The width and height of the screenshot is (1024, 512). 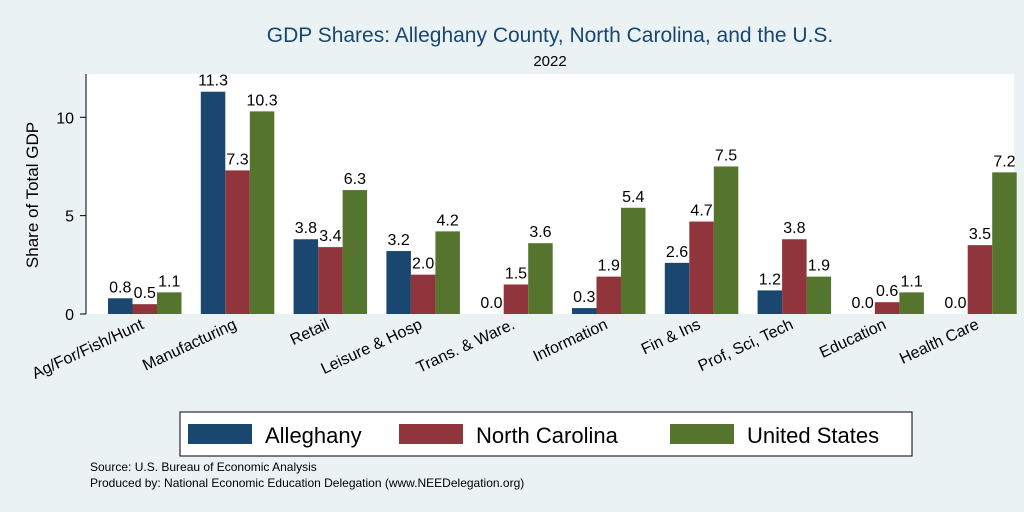 What do you see at coordinates (120, 287) in the screenshot?
I see `bar-value-label: 0.8` at bounding box center [120, 287].